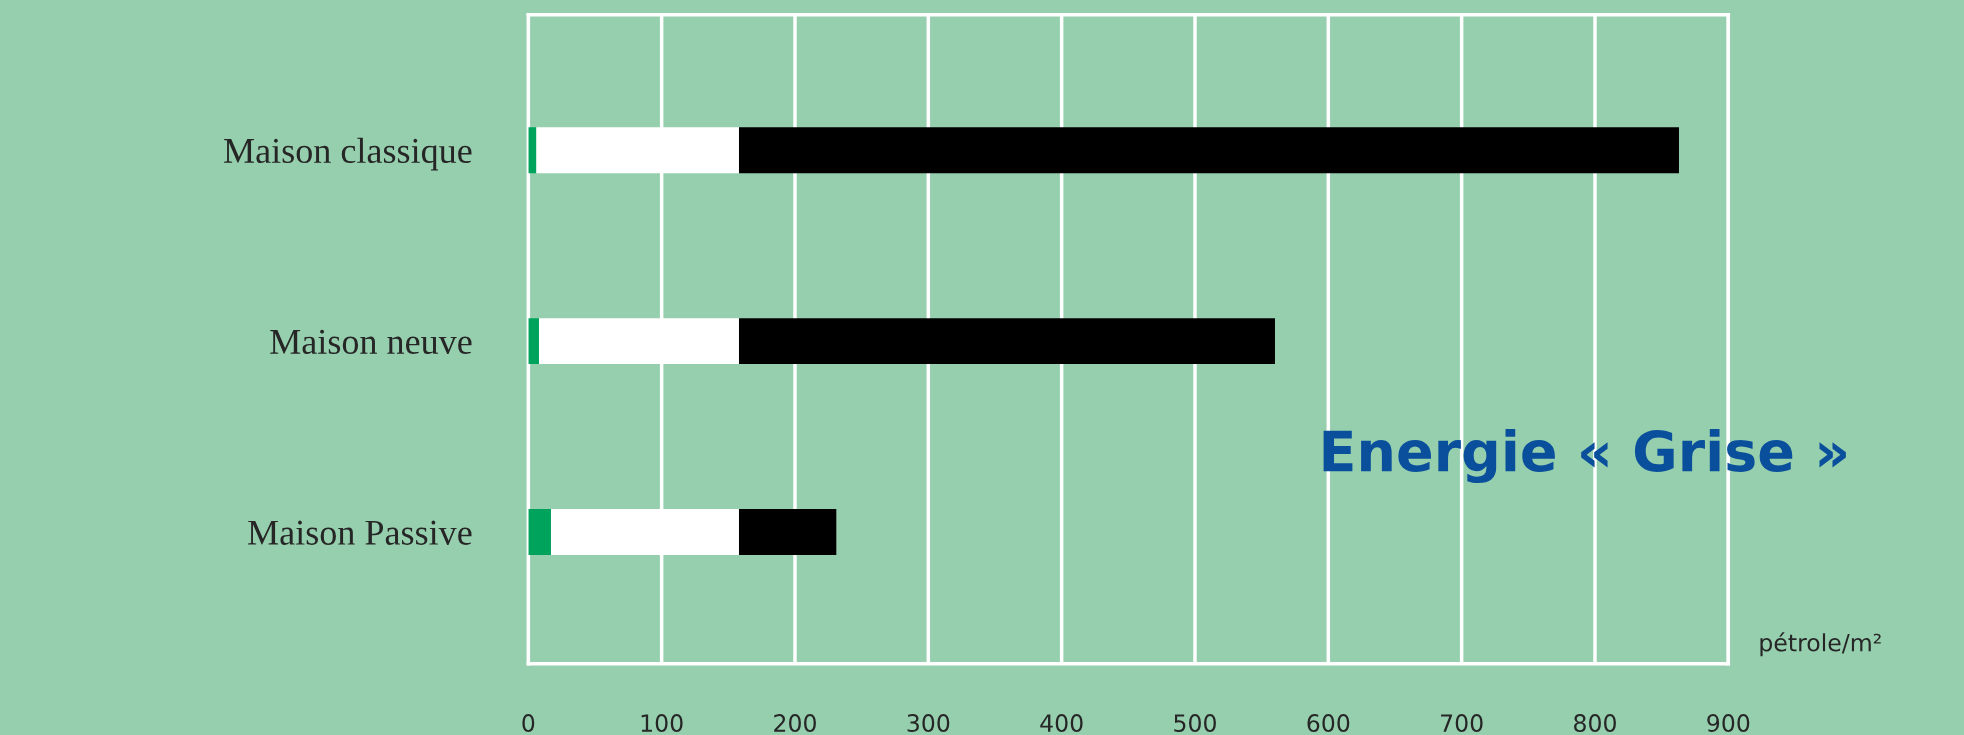 The width and height of the screenshot is (1964, 735). Describe the element at coordinates (1328, 723) in the screenshot. I see `x-tick-label: 600` at that location.